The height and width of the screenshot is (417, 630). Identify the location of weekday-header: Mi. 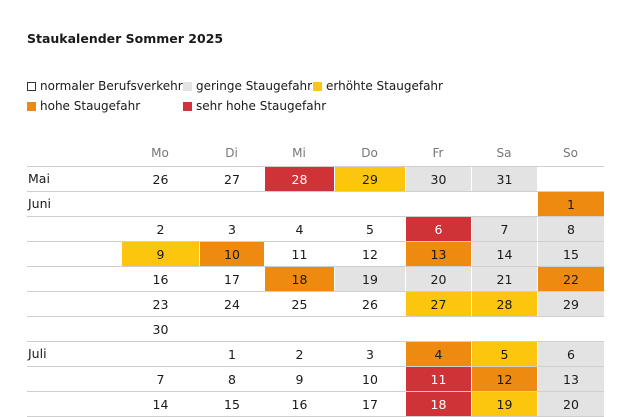
(299, 153).